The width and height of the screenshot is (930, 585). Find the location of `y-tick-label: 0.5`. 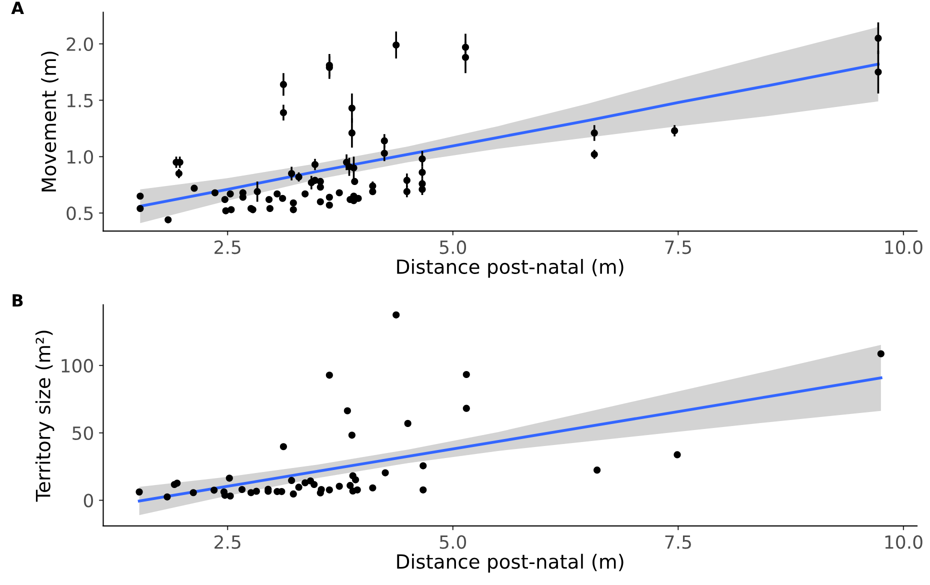

y-tick-label: 0.5 is located at coordinates (79, 213).